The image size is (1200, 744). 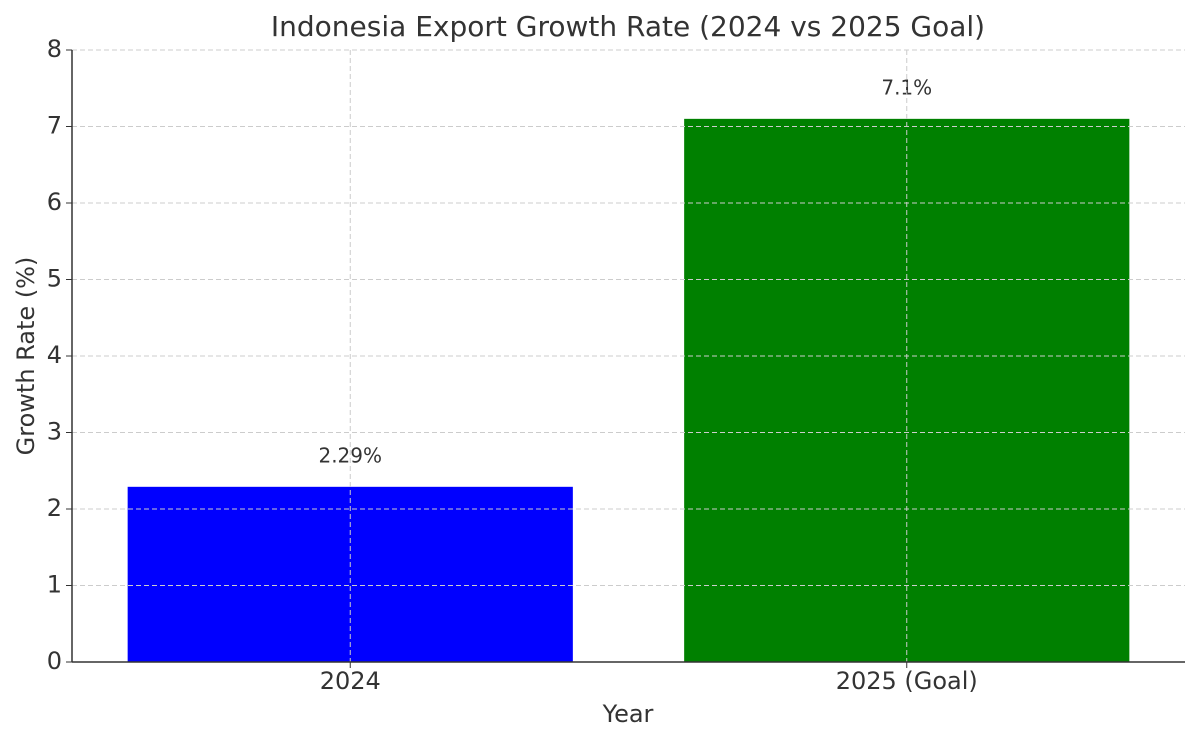 What do you see at coordinates (54, 585) in the screenshot?
I see `y-tick-label: 1` at bounding box center [54, 585].